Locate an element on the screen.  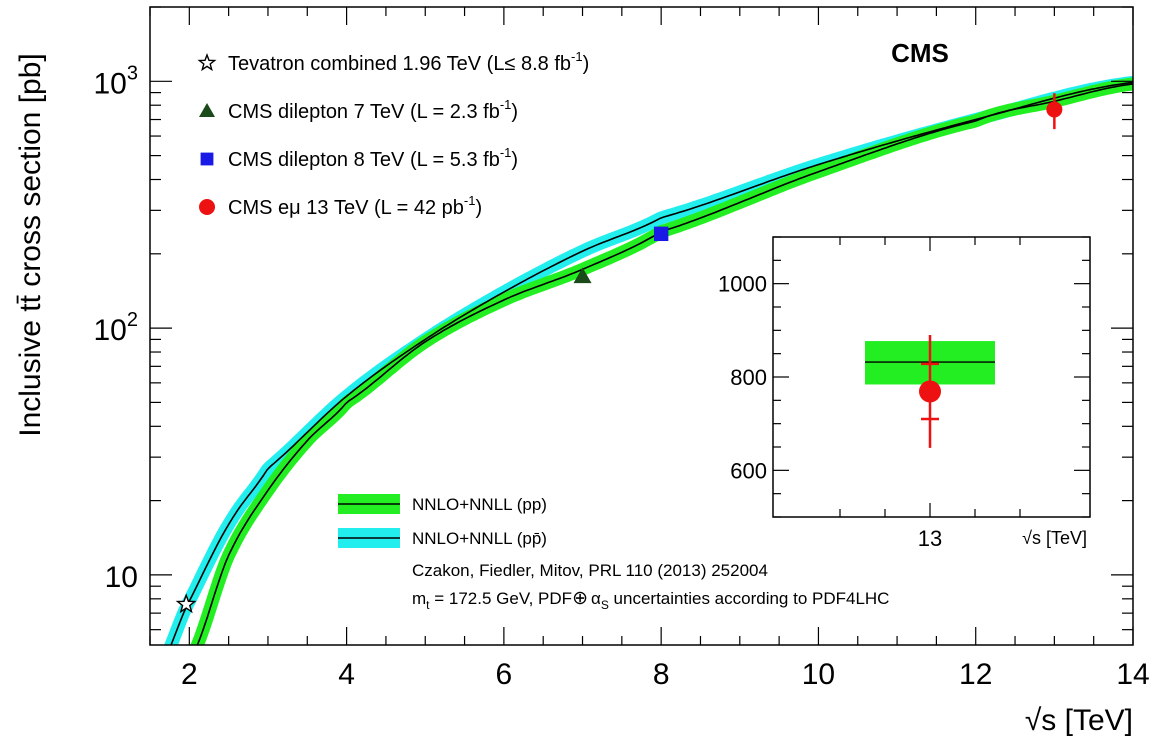
inset-x-tick-label: 13 is located at coordinates (930, 538).